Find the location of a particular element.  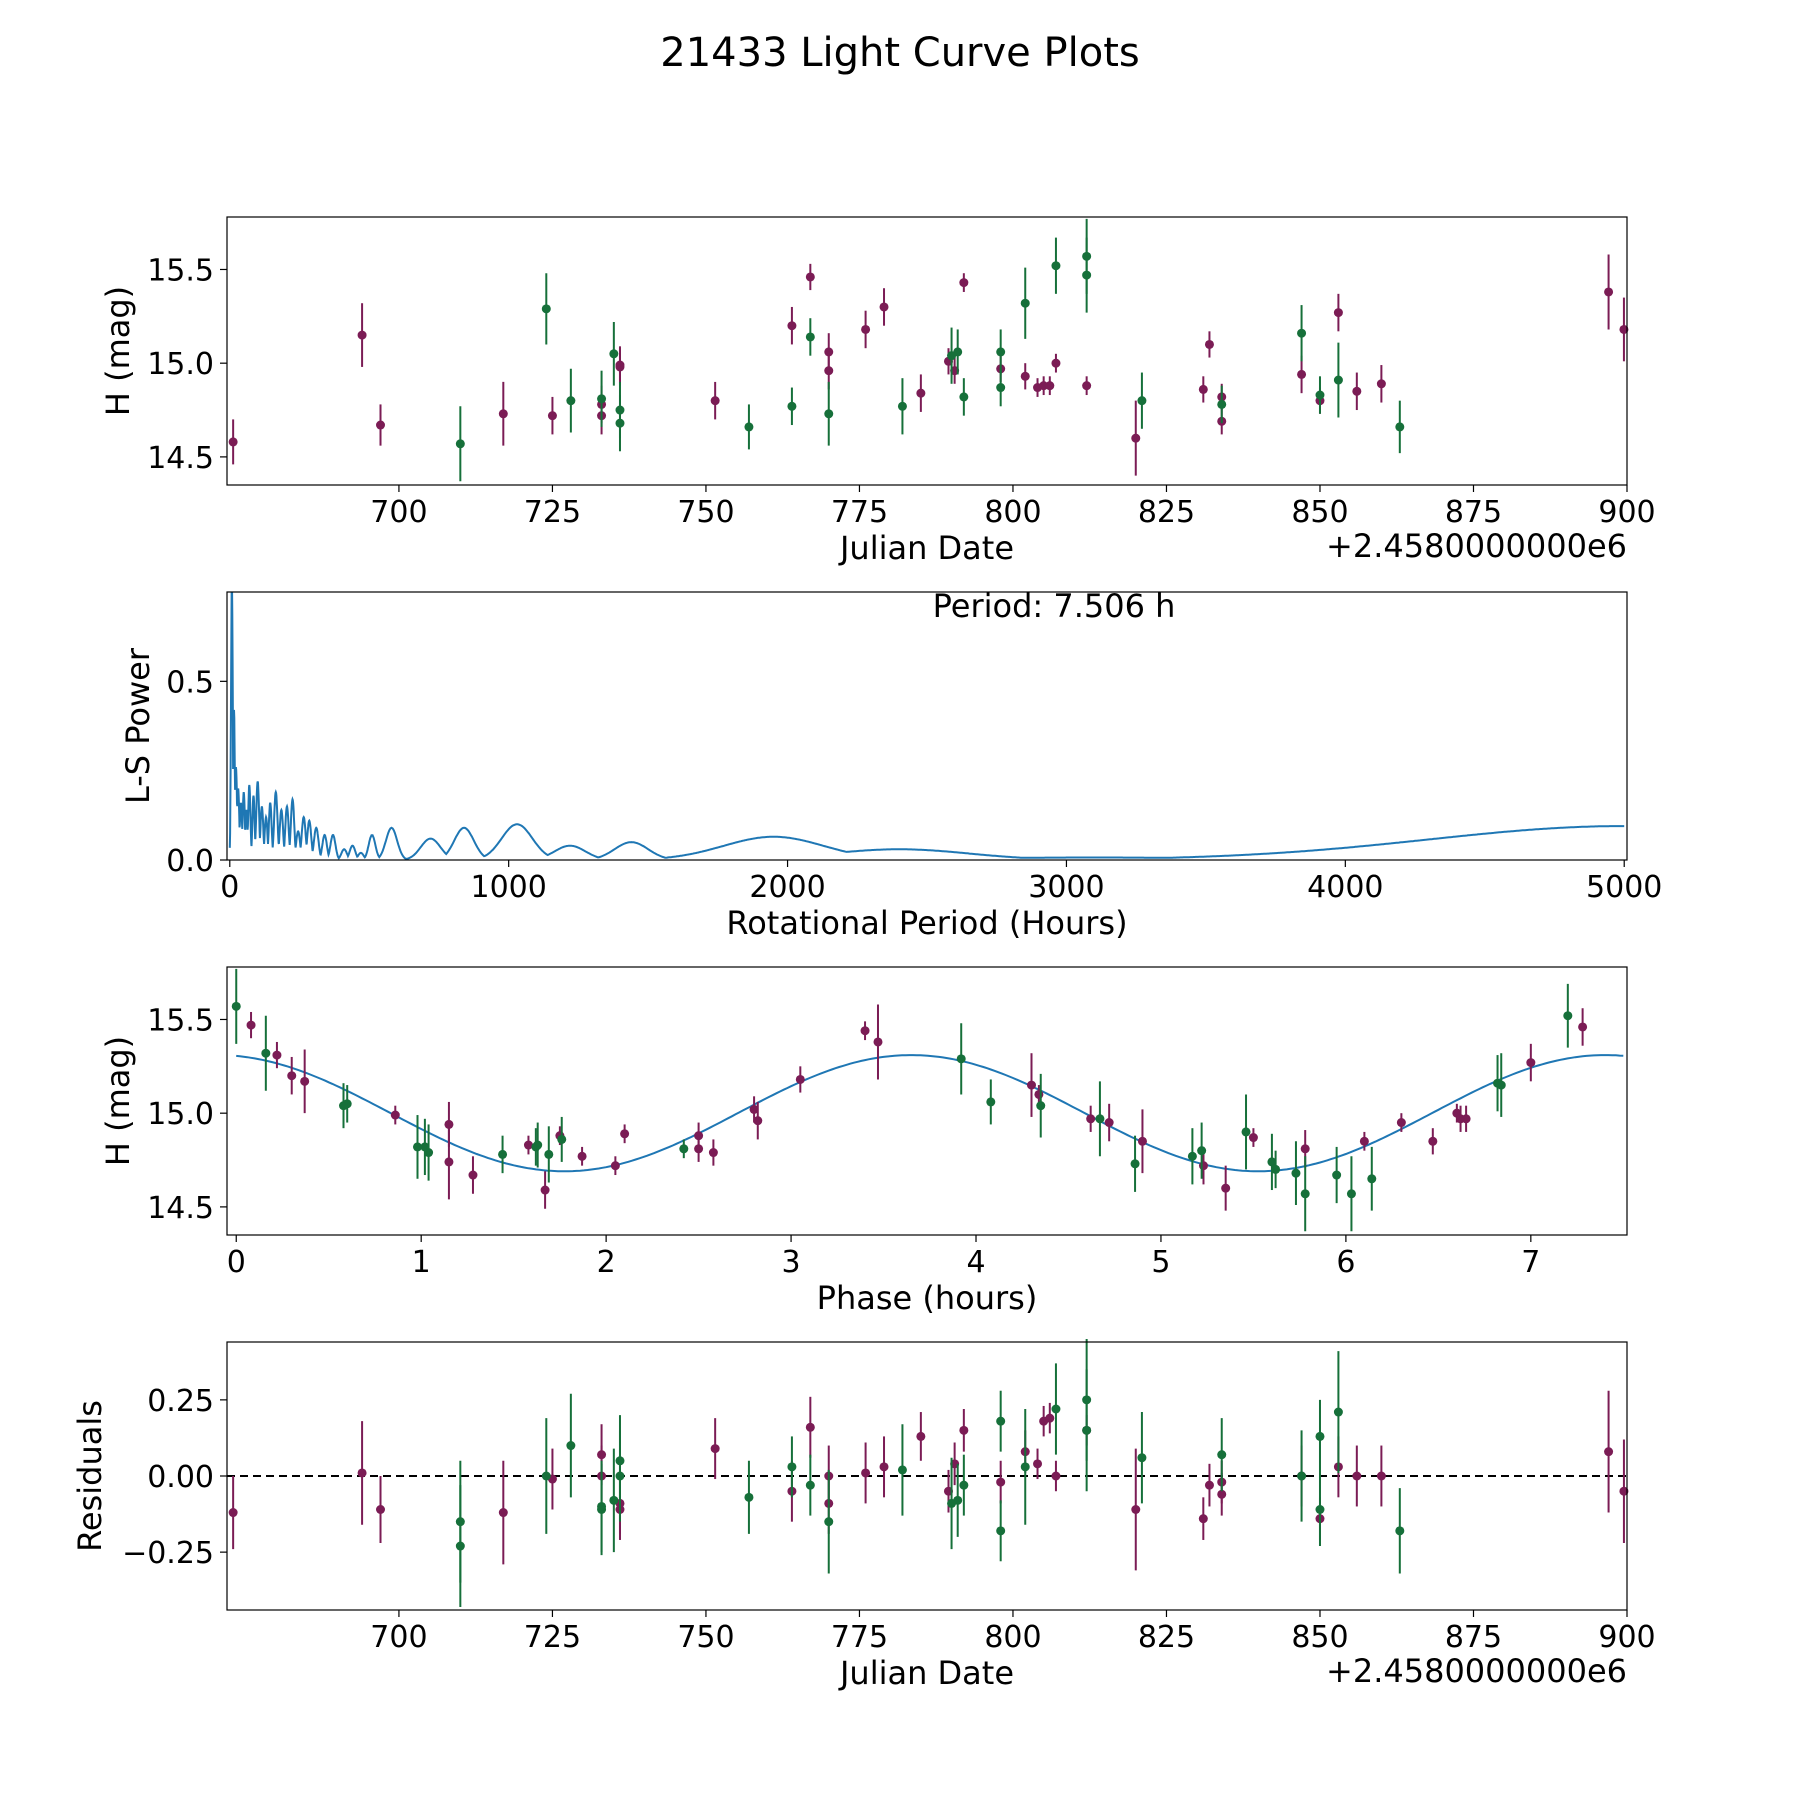

residuals-xticks: 700 725 750 775 800 825 850 875 900 is located at coordinates (1013, 1632).